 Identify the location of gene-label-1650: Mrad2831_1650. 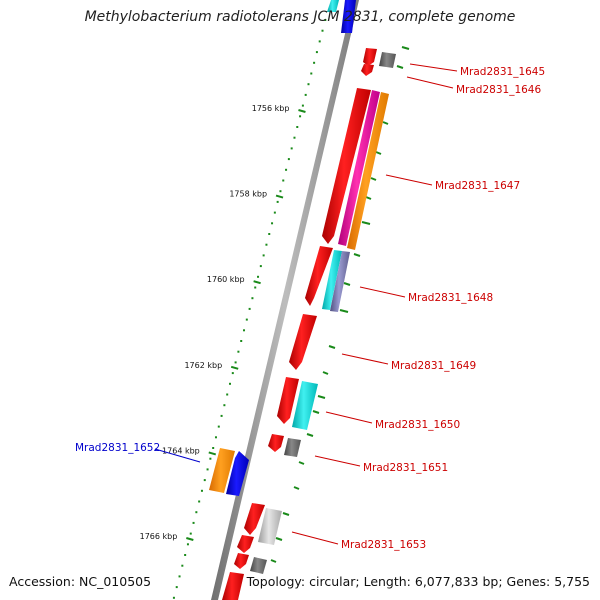
(392, 421).